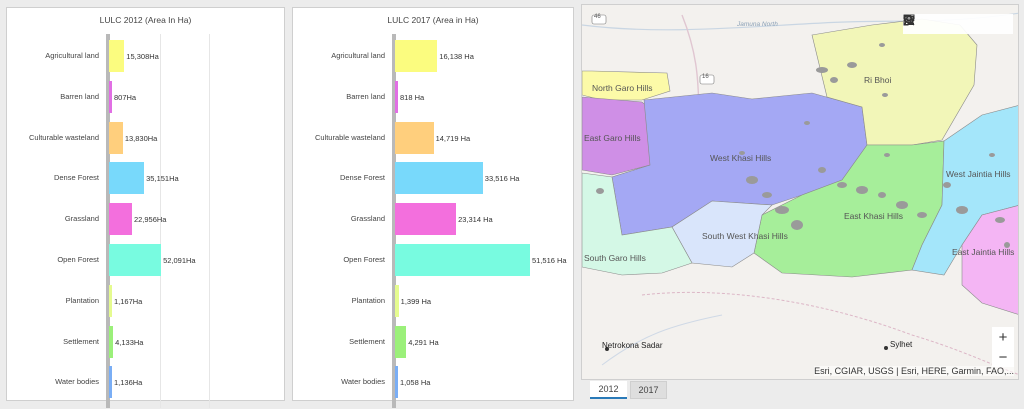  What do you see at coordinates (412, 97) in the screenshot?
I see `value-label: 818 Ha` at bounding box center [412, 97].